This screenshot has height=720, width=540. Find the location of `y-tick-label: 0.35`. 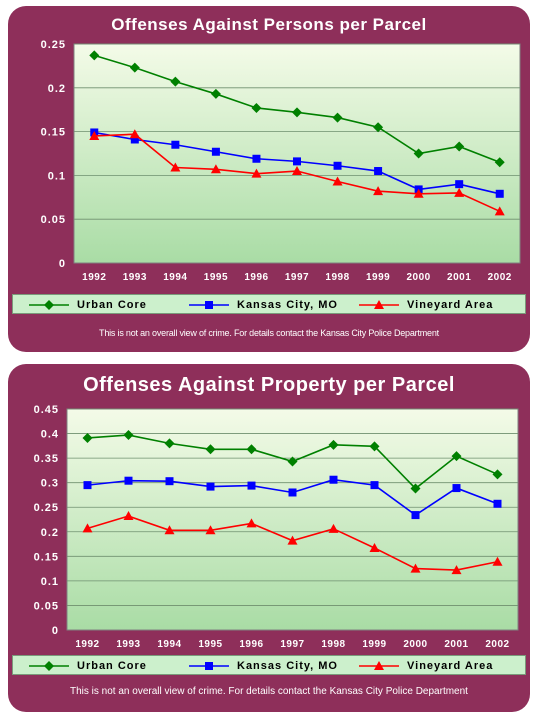

y-tick-label: 0.35 is located at coordinates (46, 459).